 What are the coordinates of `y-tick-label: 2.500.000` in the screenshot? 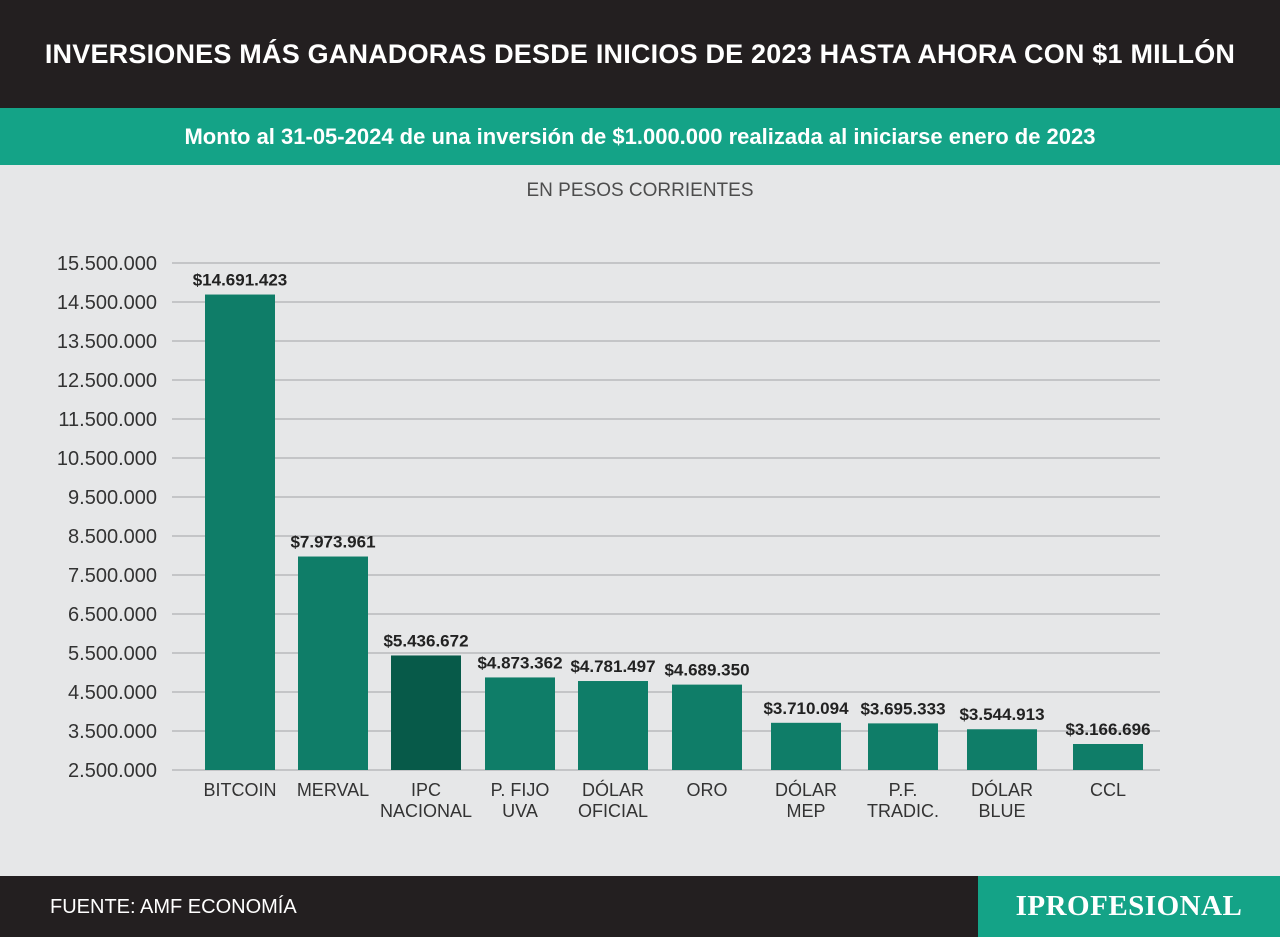 It's located at (112, 771).